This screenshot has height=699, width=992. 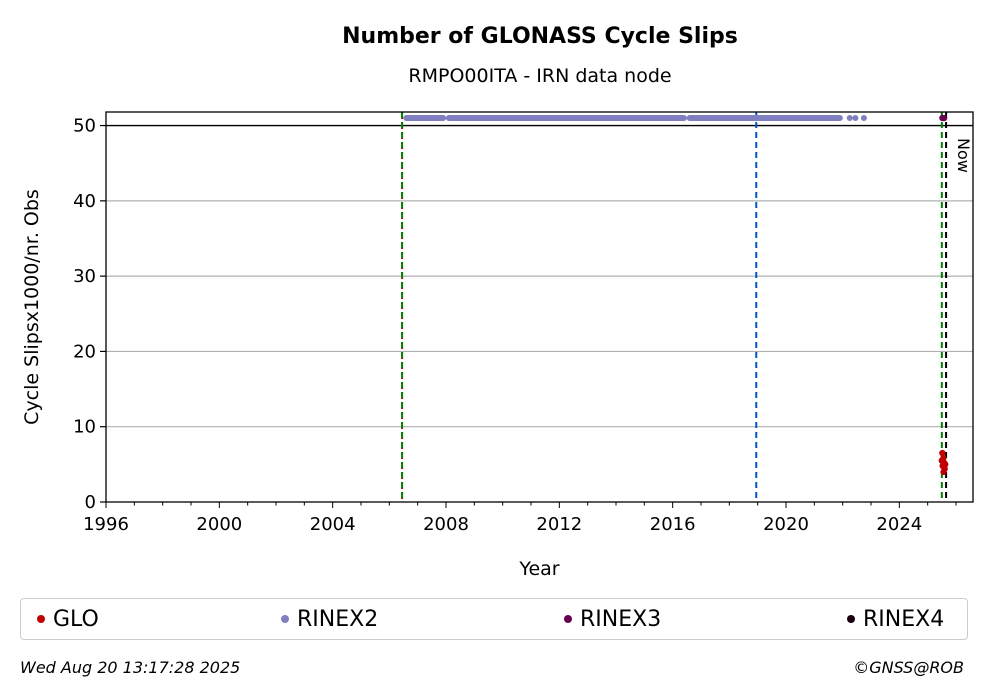 What do you see at coordinates (84, 276) in the screenshot?
I see `y-tick-label-30: 30` at bounding box center [84, 276].